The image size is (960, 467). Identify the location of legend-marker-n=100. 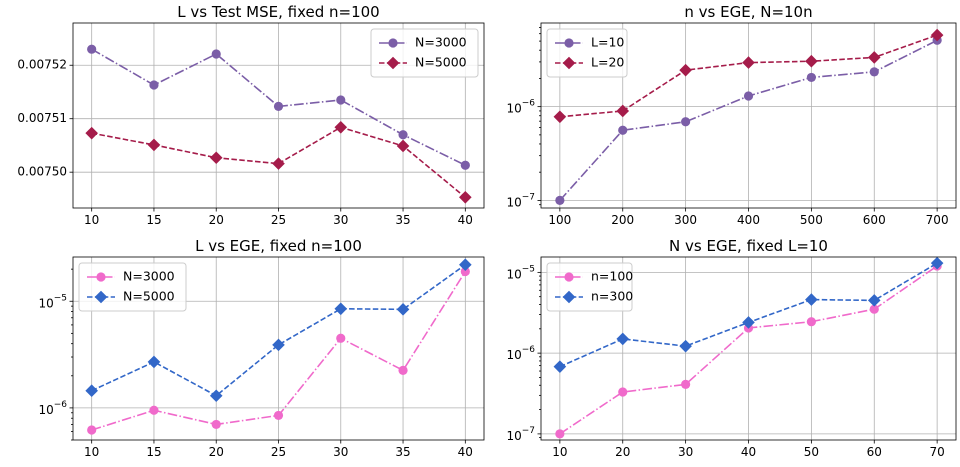
(569, 277).